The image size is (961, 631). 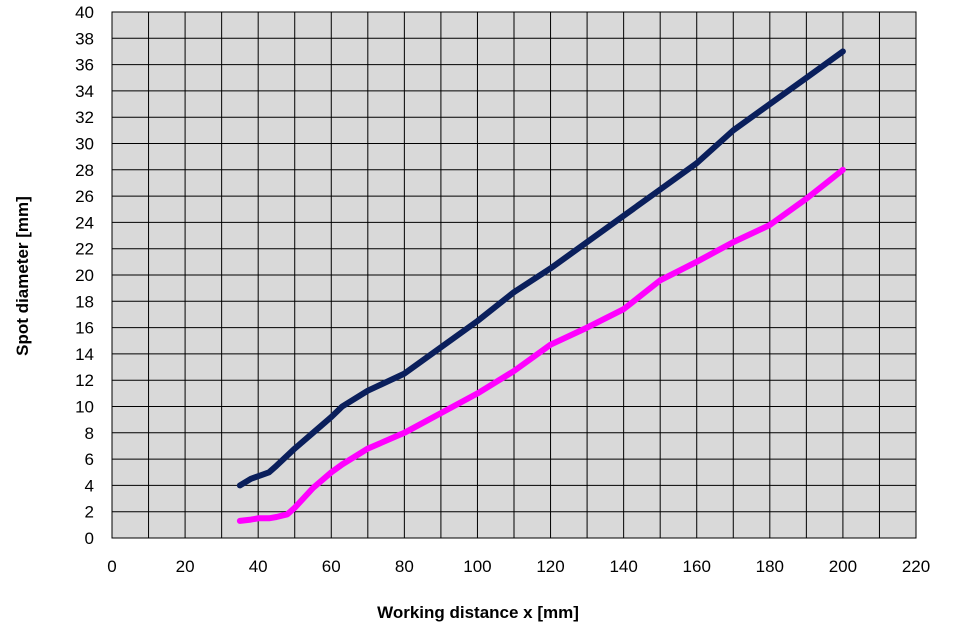 What do you see at coordinates (550, 566) in the screenshot?
I see `x-tick-label: 120` at bounding box center [550, 566].